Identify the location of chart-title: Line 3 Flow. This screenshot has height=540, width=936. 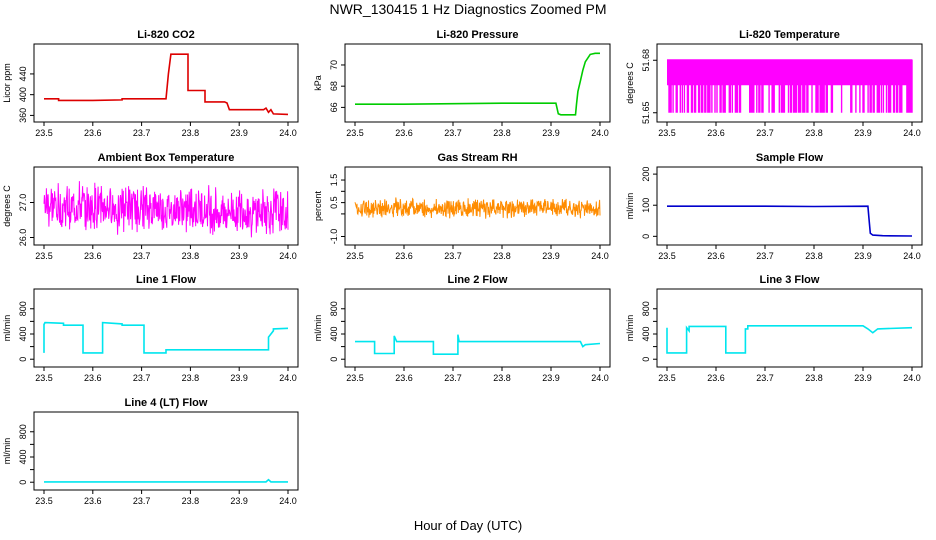
(790, 280).